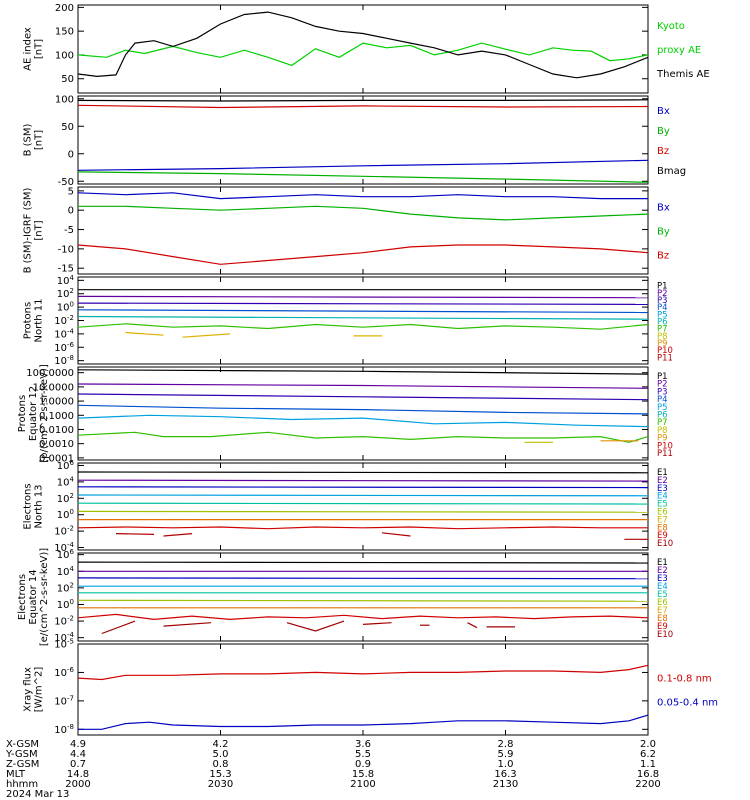 This screenshot has height=800, width=750. What do you see at coordinates (66, 465) in the screenshot?
I see `ytick-label: 106` at bounding box center [66, 465].